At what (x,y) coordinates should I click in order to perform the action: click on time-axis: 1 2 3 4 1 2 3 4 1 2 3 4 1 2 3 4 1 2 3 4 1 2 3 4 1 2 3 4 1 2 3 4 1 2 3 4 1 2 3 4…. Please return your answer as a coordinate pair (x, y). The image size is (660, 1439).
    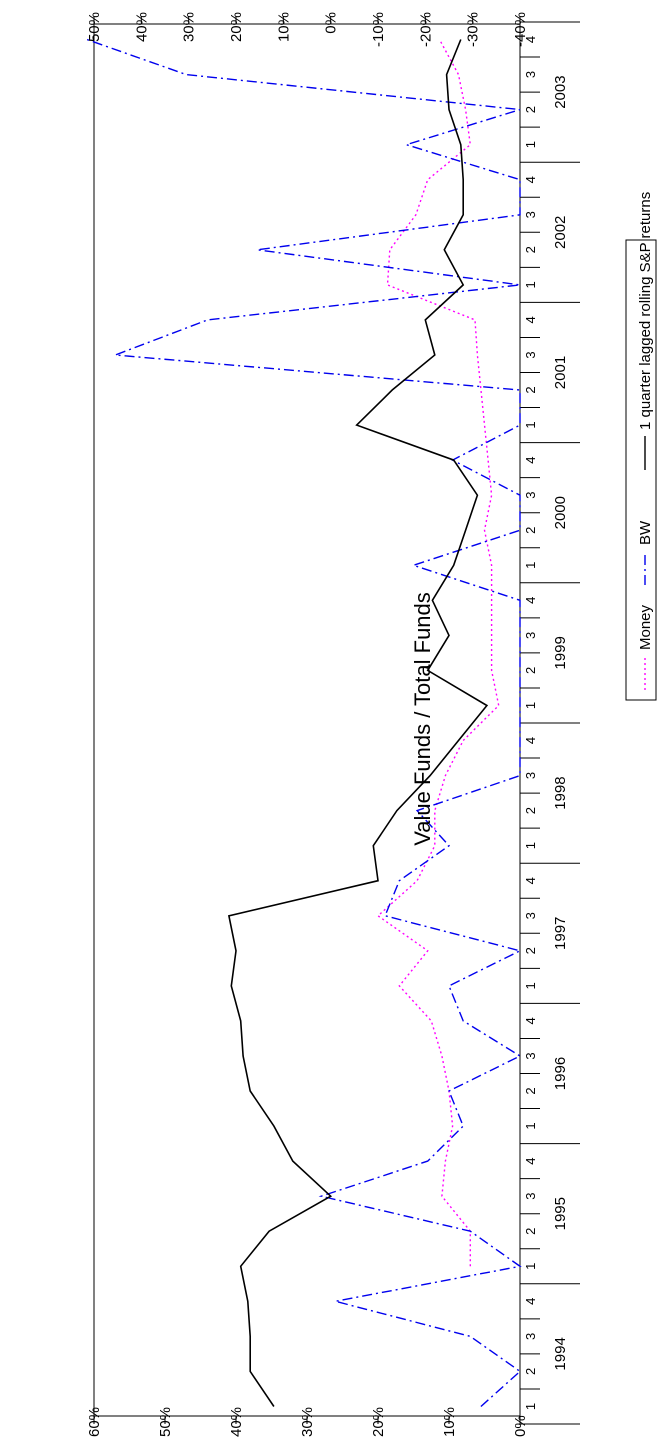
    Looking at the image, I should click on (550, 723).